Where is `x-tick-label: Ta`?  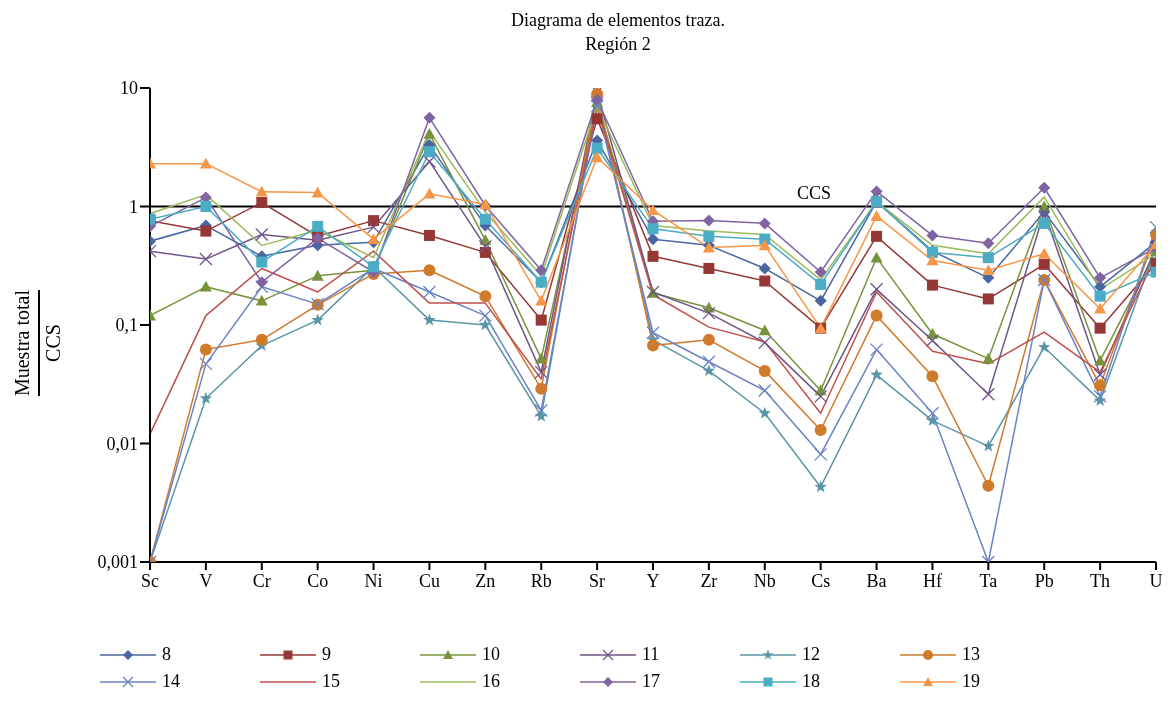
x-tick-label: Ta is located at coordinates (988, 580).